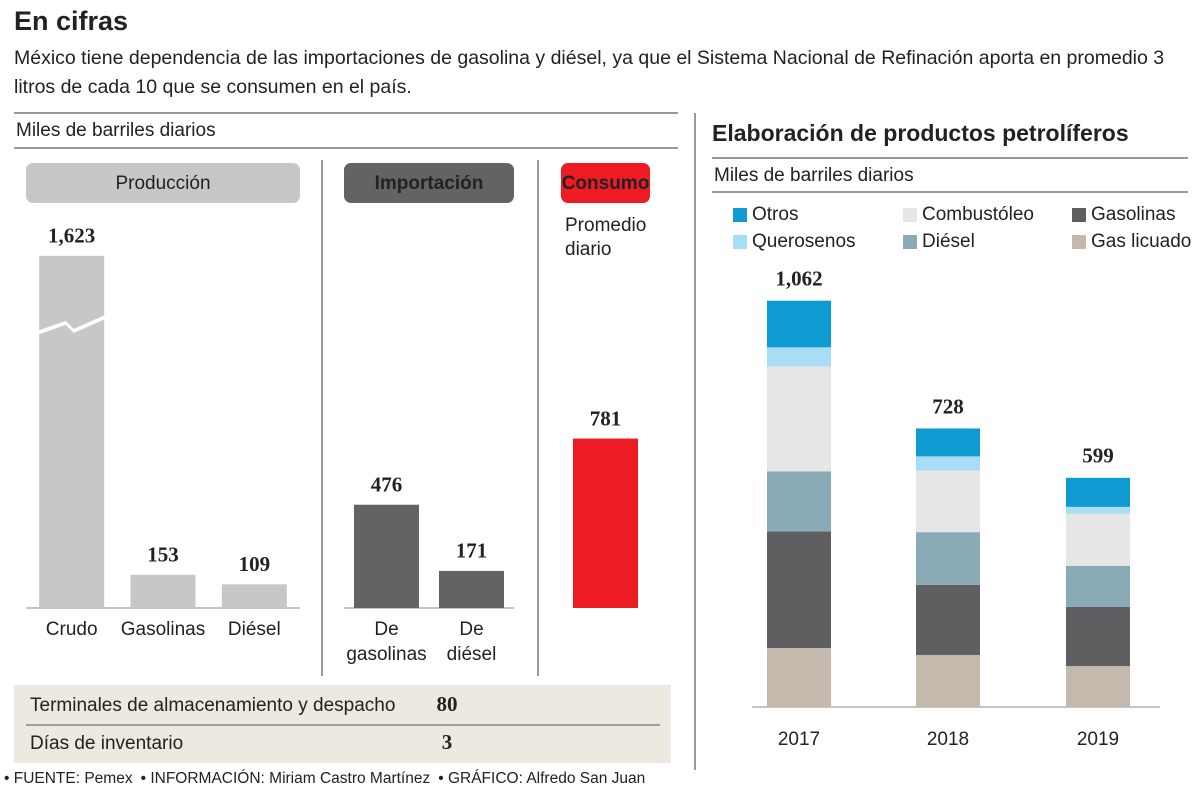 This screenshot has width=1200, height=795. Describe the element at coordinates (978, 214) in the screenshot. I see `legend-label: Combustóleo` at that location.